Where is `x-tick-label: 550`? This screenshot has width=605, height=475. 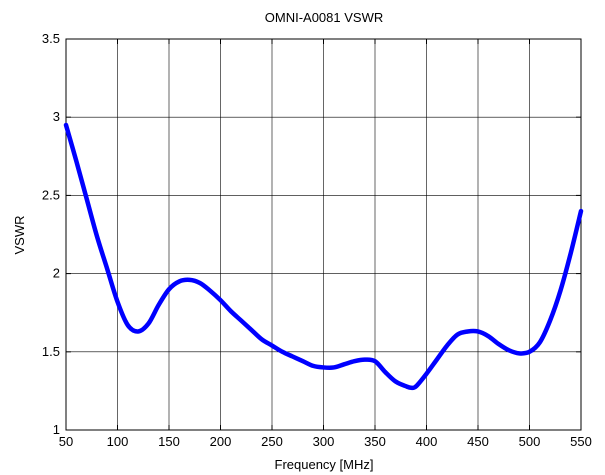
x-tick-label: 550 is located at coordinates (581, 441).